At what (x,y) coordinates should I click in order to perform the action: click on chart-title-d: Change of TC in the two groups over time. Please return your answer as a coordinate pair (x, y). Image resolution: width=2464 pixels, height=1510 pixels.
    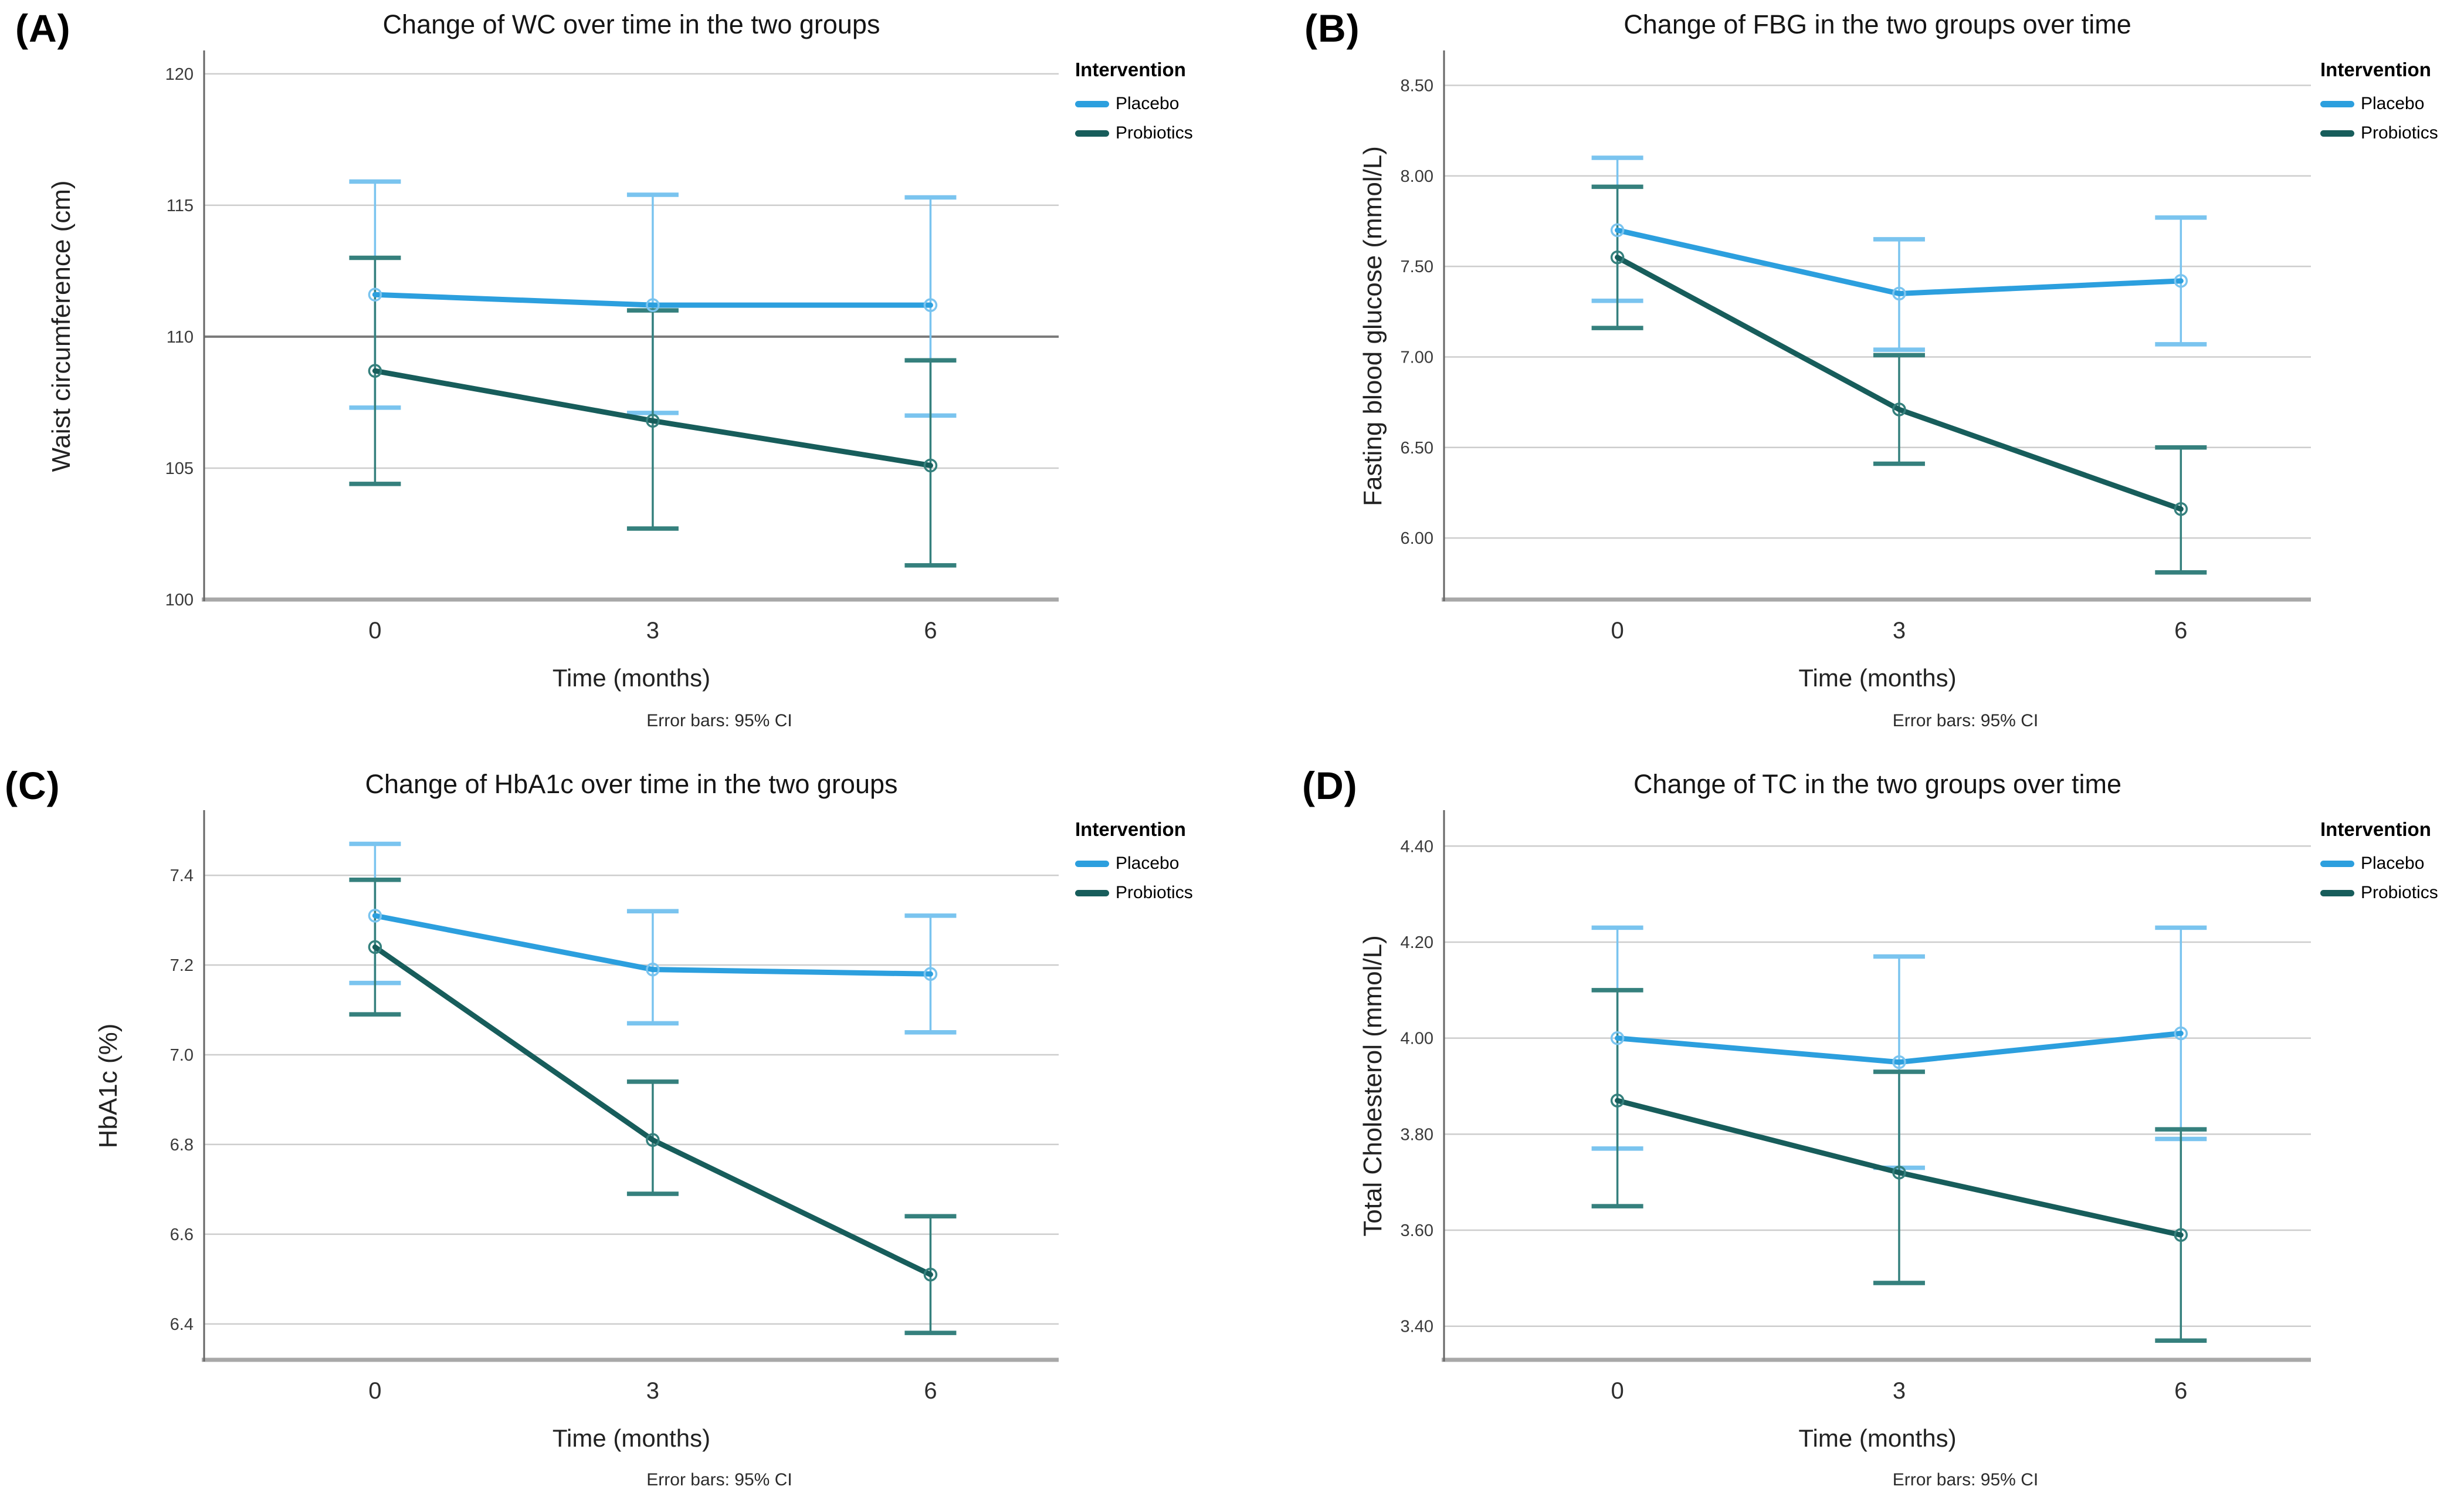
    Looking at the image, I should click on (1877, 784).